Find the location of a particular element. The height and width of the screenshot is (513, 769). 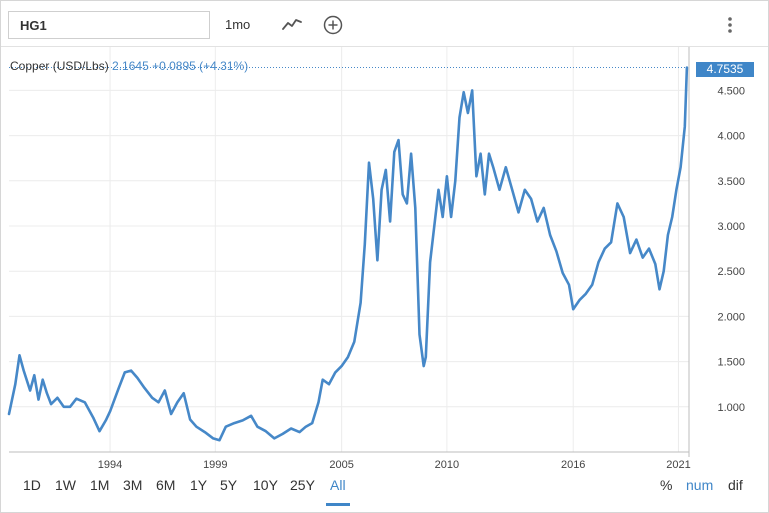

line-chart-icon is located at coordinates (292, 25).